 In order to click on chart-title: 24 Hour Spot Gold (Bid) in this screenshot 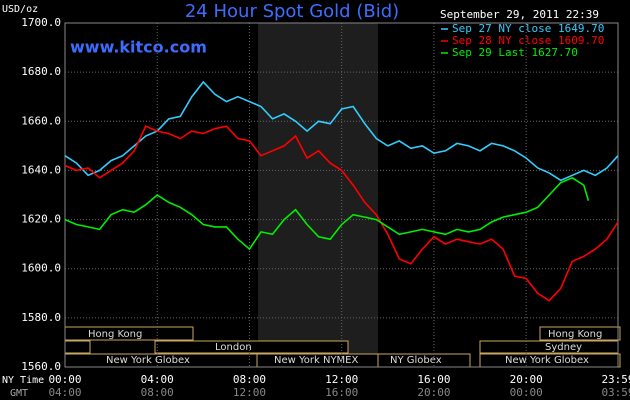, I will do `click(292, 11)`.